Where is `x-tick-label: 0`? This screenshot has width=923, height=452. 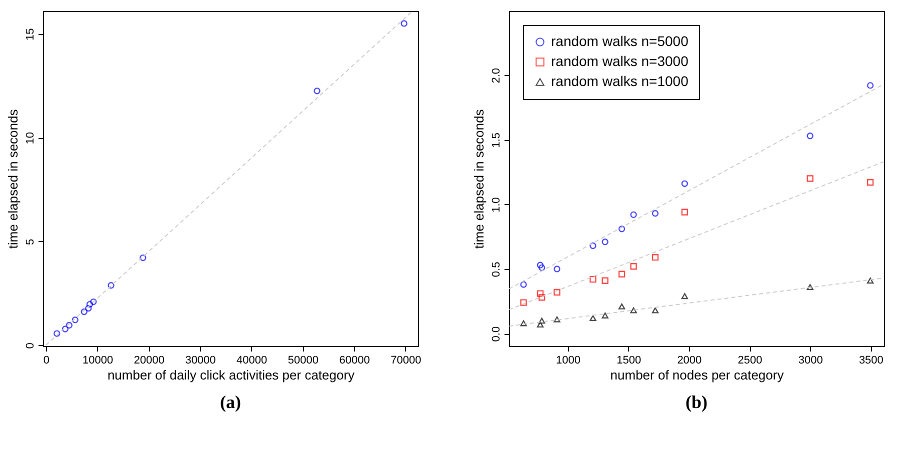 x-tick-label: 0 is located at coordinates (46, 360).